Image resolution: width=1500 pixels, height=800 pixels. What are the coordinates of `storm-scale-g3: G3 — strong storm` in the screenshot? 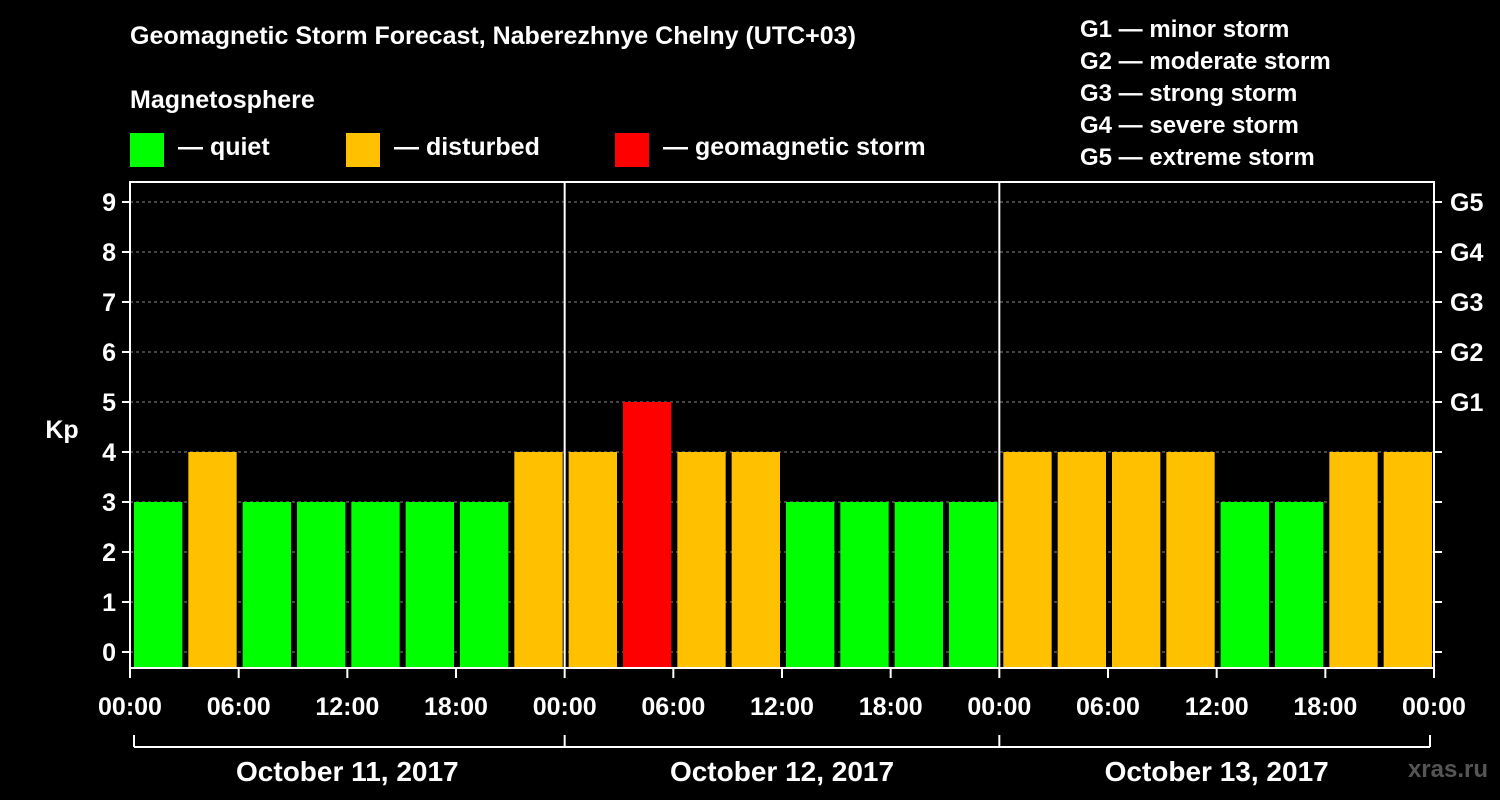 It's located at (1189, 93).